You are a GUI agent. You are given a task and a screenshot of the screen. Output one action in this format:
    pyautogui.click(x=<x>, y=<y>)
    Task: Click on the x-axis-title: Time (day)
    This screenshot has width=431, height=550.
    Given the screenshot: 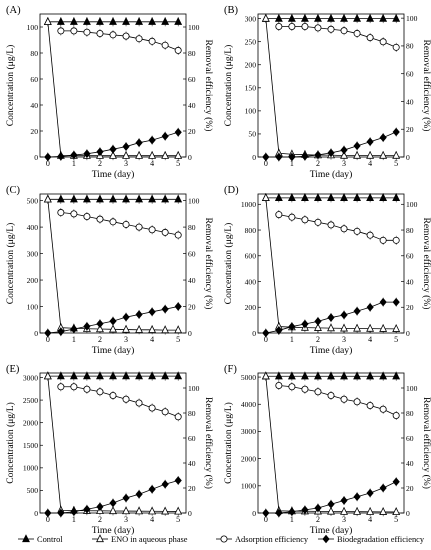 What is the action you would take?
    pyautogui.click(x=113, y=350)
    